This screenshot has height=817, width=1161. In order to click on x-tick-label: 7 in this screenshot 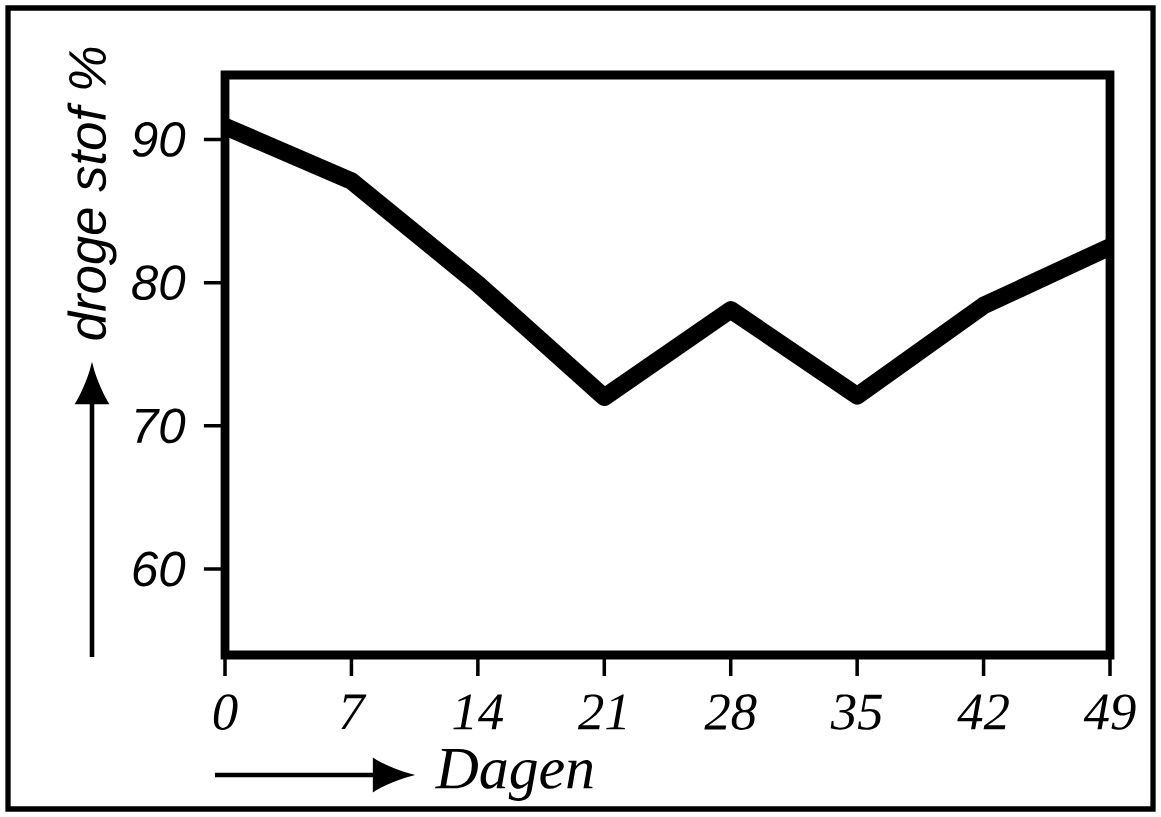, I will do `click(354, 711)`.